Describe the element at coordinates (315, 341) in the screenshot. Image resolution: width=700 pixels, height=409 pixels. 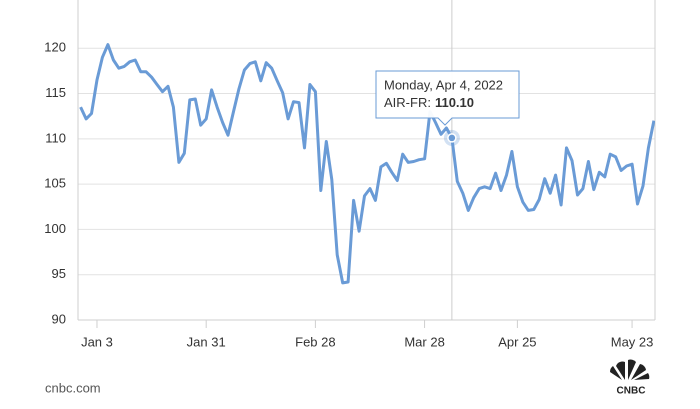
I see `x-tick-label: Feb 28` at that location.